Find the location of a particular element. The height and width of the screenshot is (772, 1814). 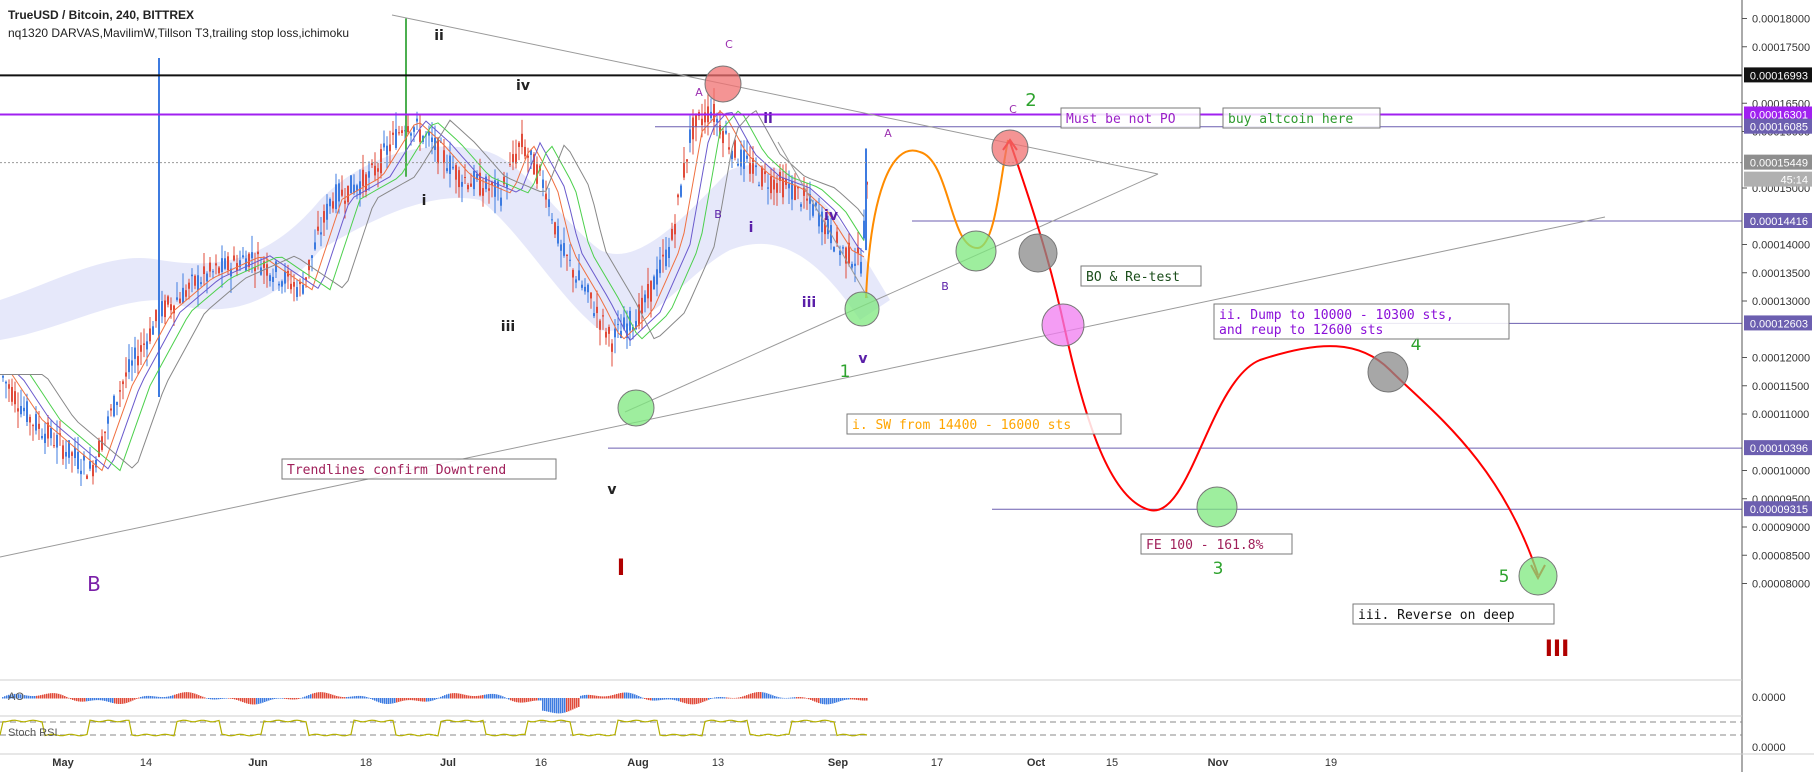

price-tag is located at coordinates (1778, 179).